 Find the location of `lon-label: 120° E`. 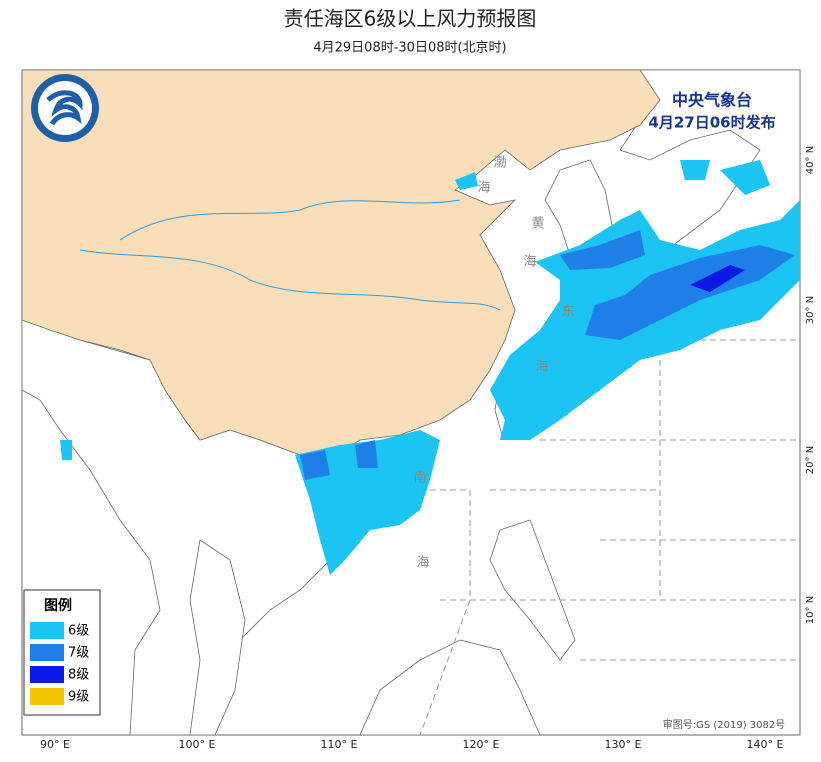

lon-label: 120° E is located at coordinates (481, 744).